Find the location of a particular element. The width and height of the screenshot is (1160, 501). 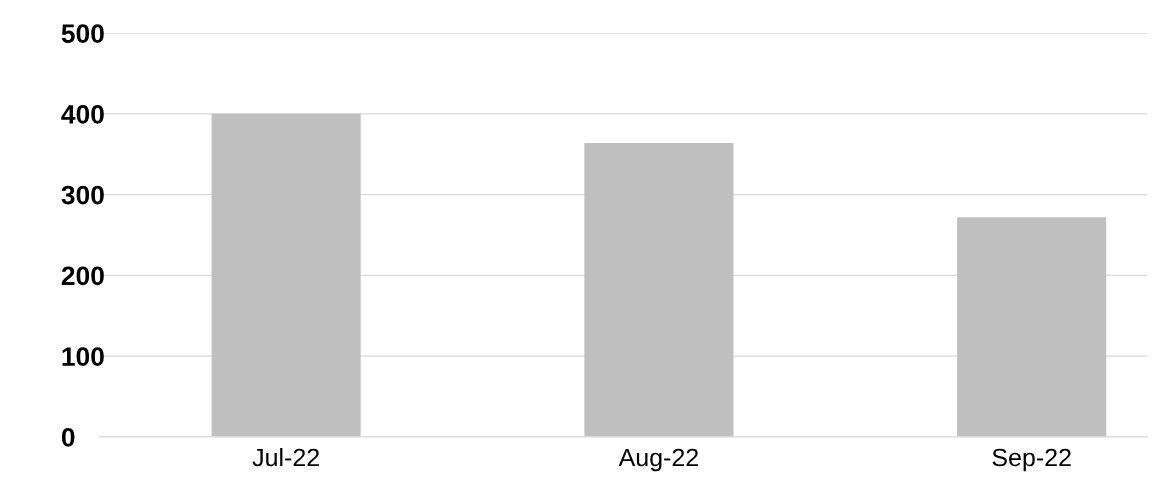

x-tick-label: Jul-22 is located at coordinates (285, 457).